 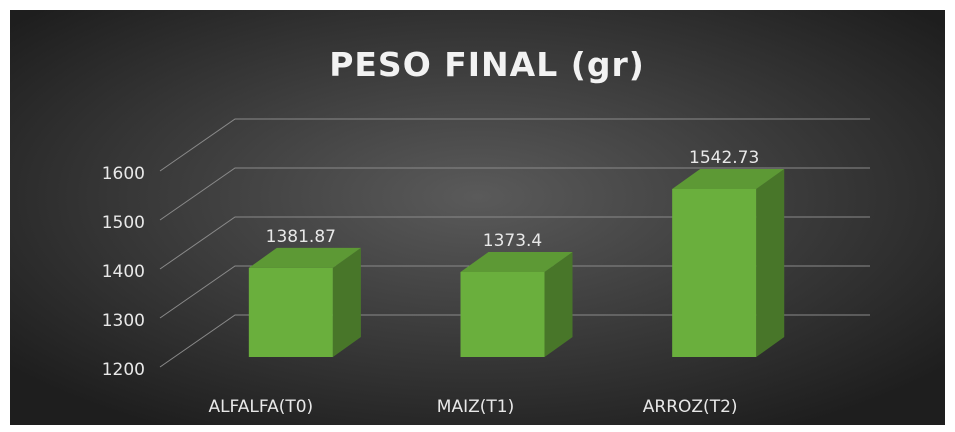 I want to click on y-tick-label: 1300, so click(x=123, y=321).